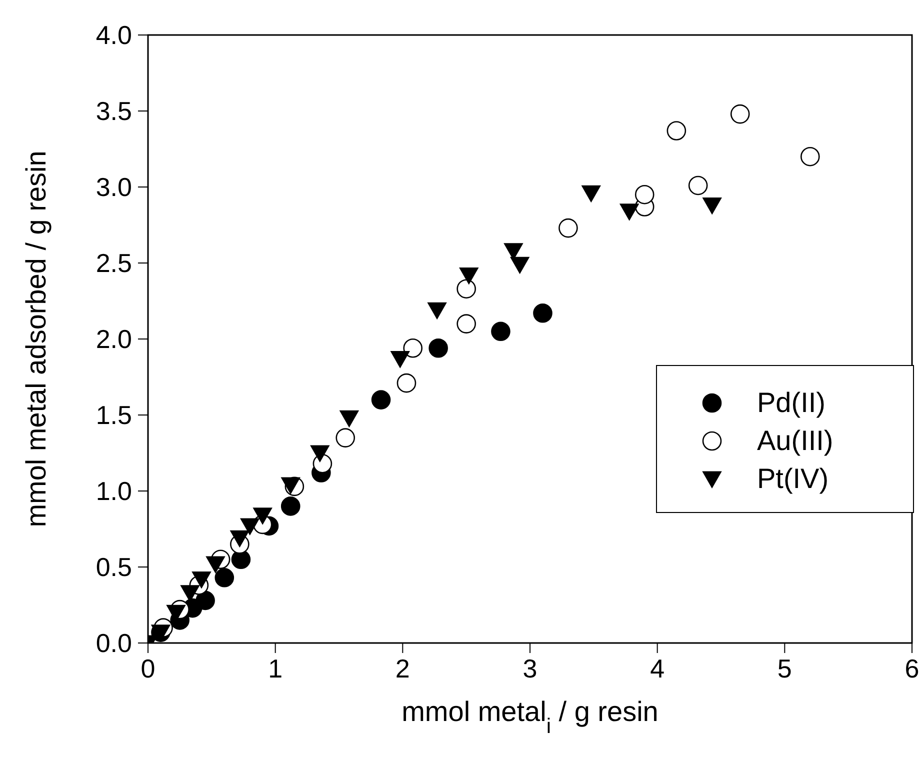 The height and width of the screenshot is (761, 924). I want to click on y-tick-label: 1.0, so click(114, 491).